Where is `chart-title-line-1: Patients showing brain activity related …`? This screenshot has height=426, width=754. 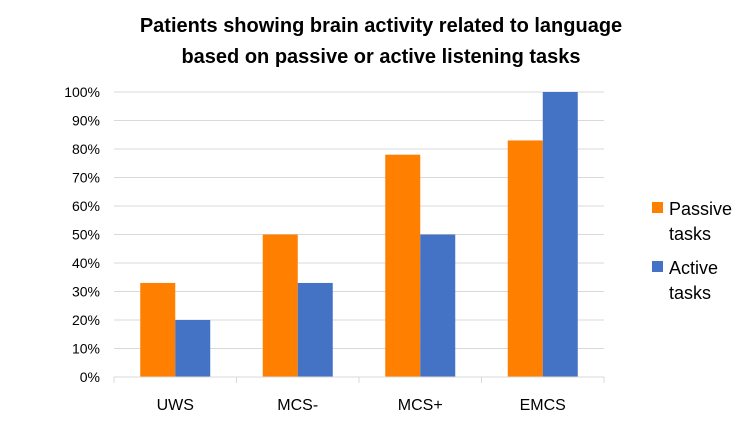 chart-title-line-1: Patients showing brain activity related … is located at coordinates (381, 26).